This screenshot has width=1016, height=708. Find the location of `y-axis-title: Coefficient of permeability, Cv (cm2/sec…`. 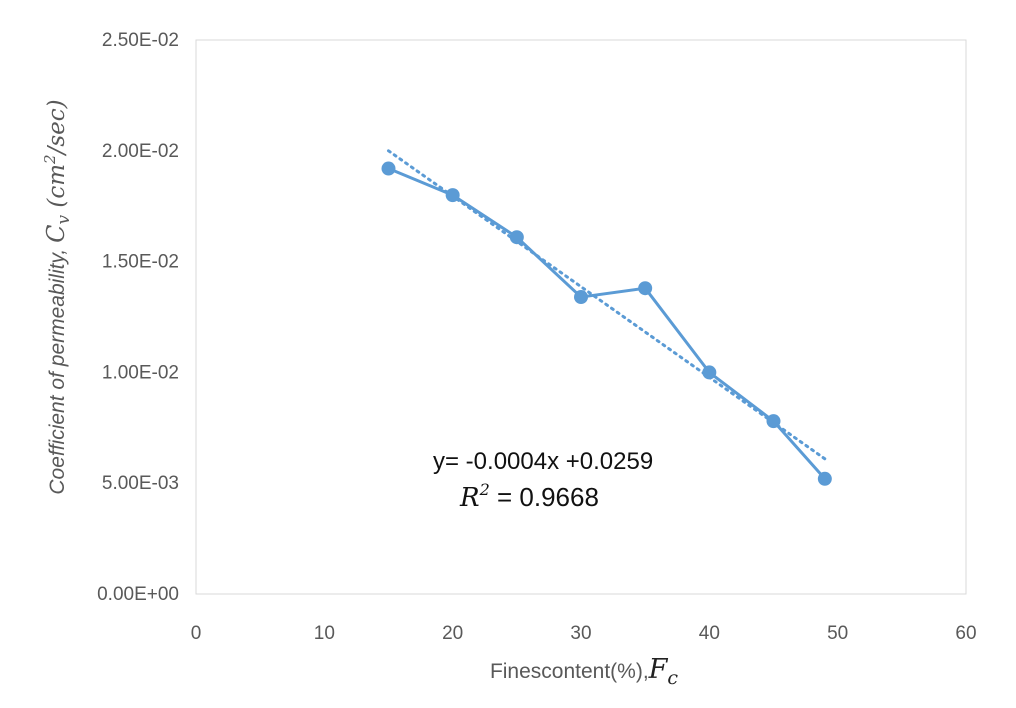

y-axis-title: Coefficient of permeability, Cv (cm2/sec… is located at coordinates (57, 296).